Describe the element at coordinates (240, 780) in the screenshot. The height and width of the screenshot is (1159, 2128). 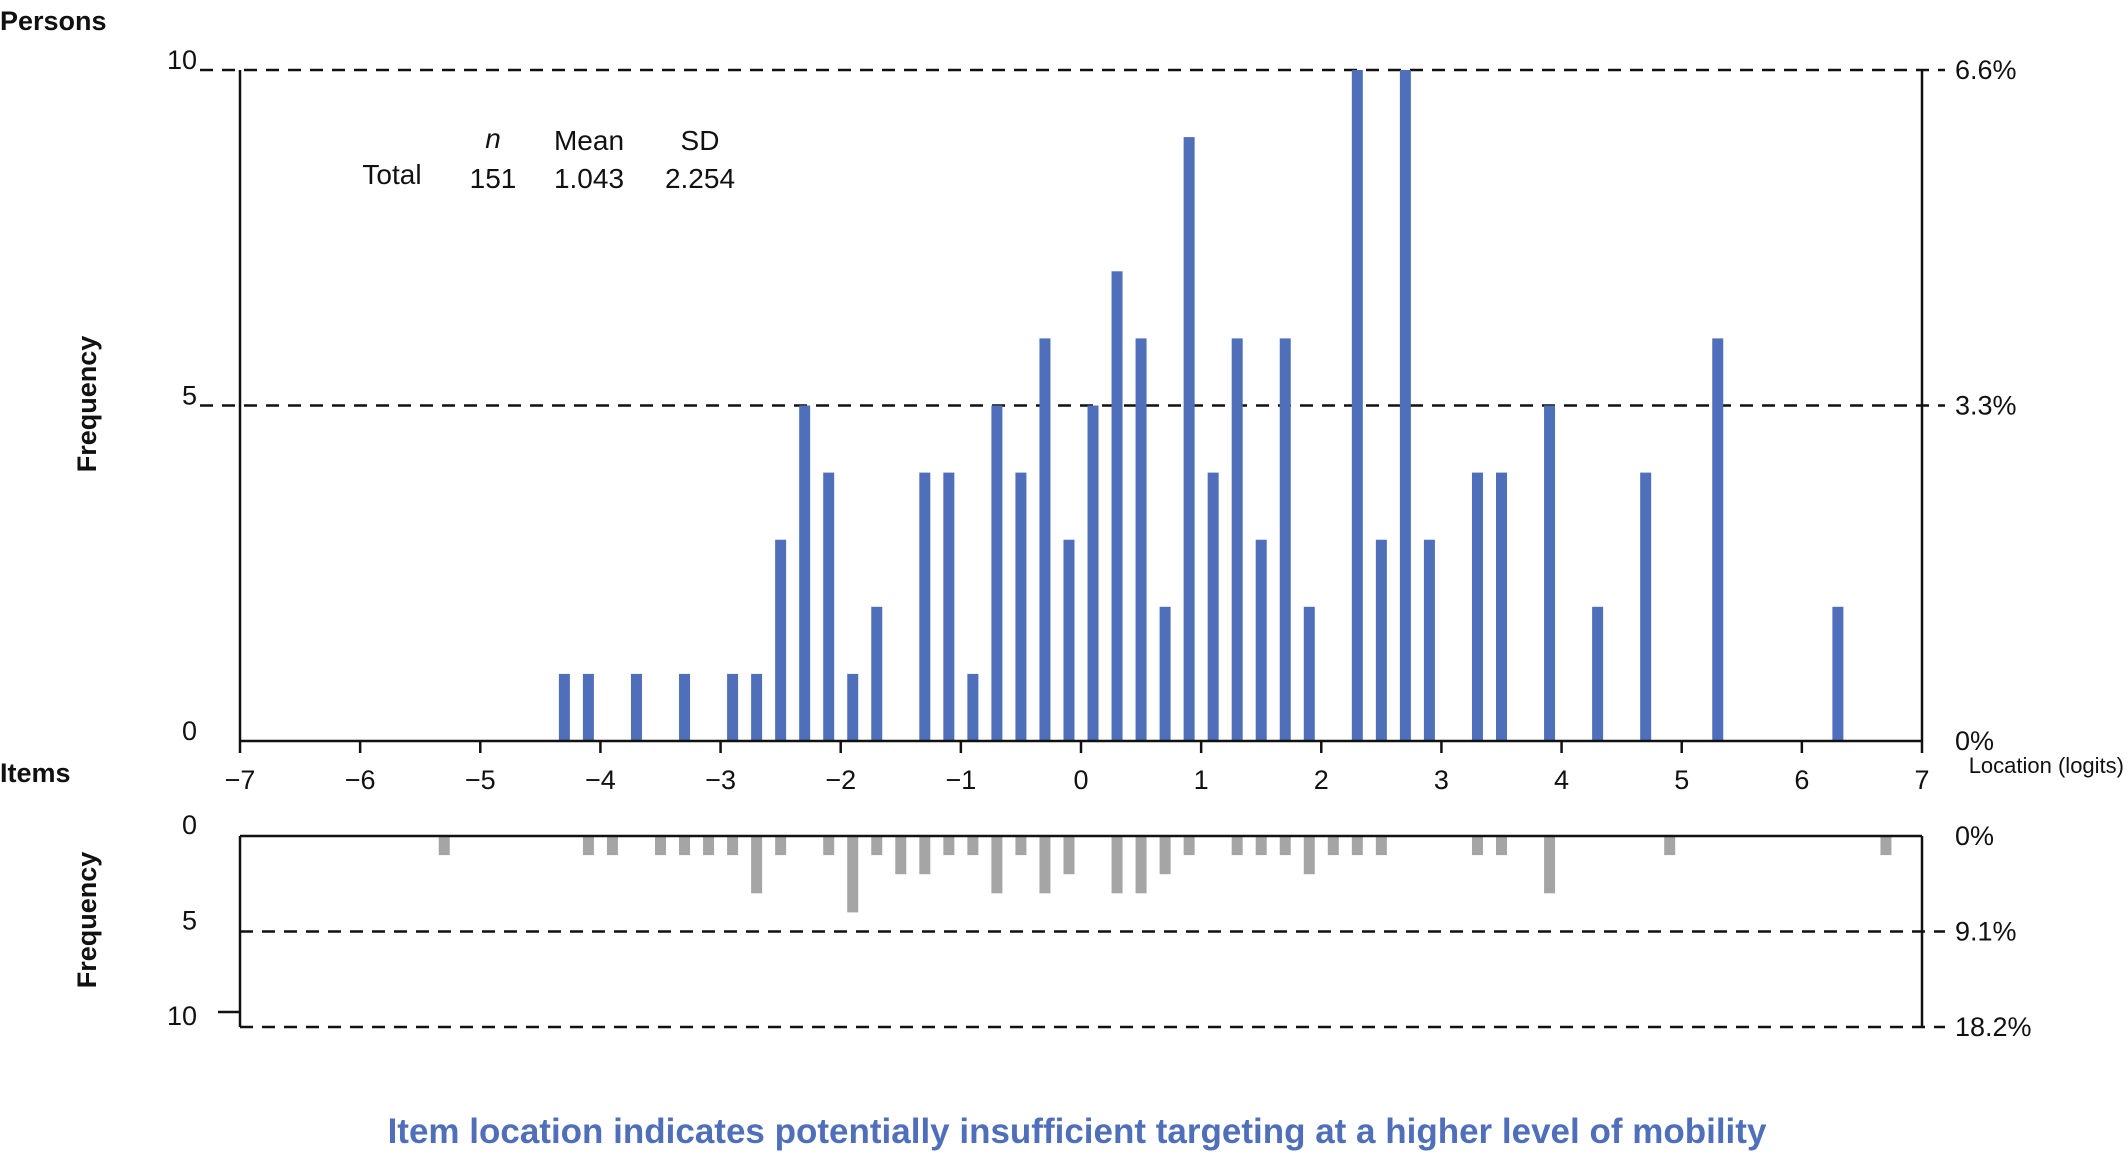
I see `x-tick-label: −7` at that location.